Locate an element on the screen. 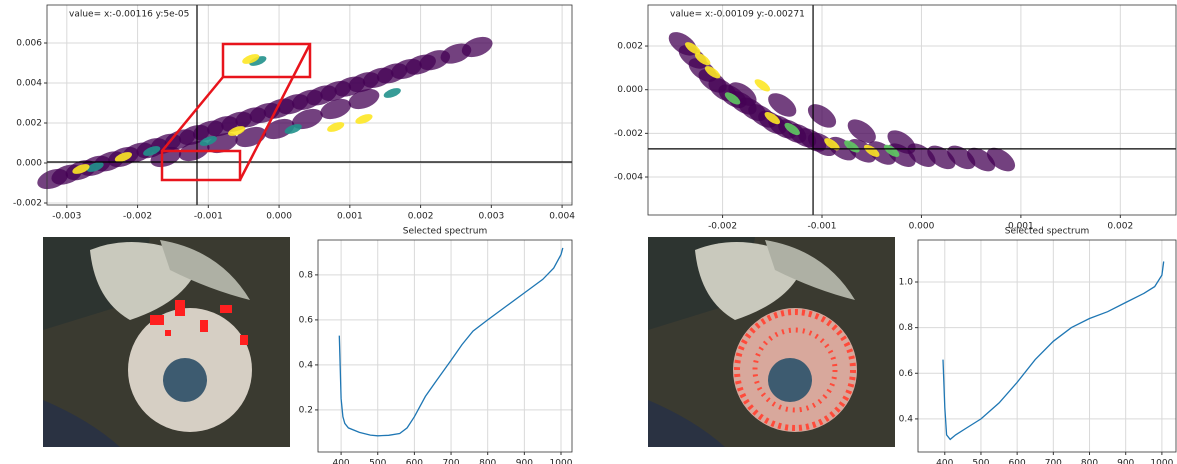 The image size is (1177, 464). annotation: value= x:-0.00116 y:5e-05 is located at coordinates (129, 15).